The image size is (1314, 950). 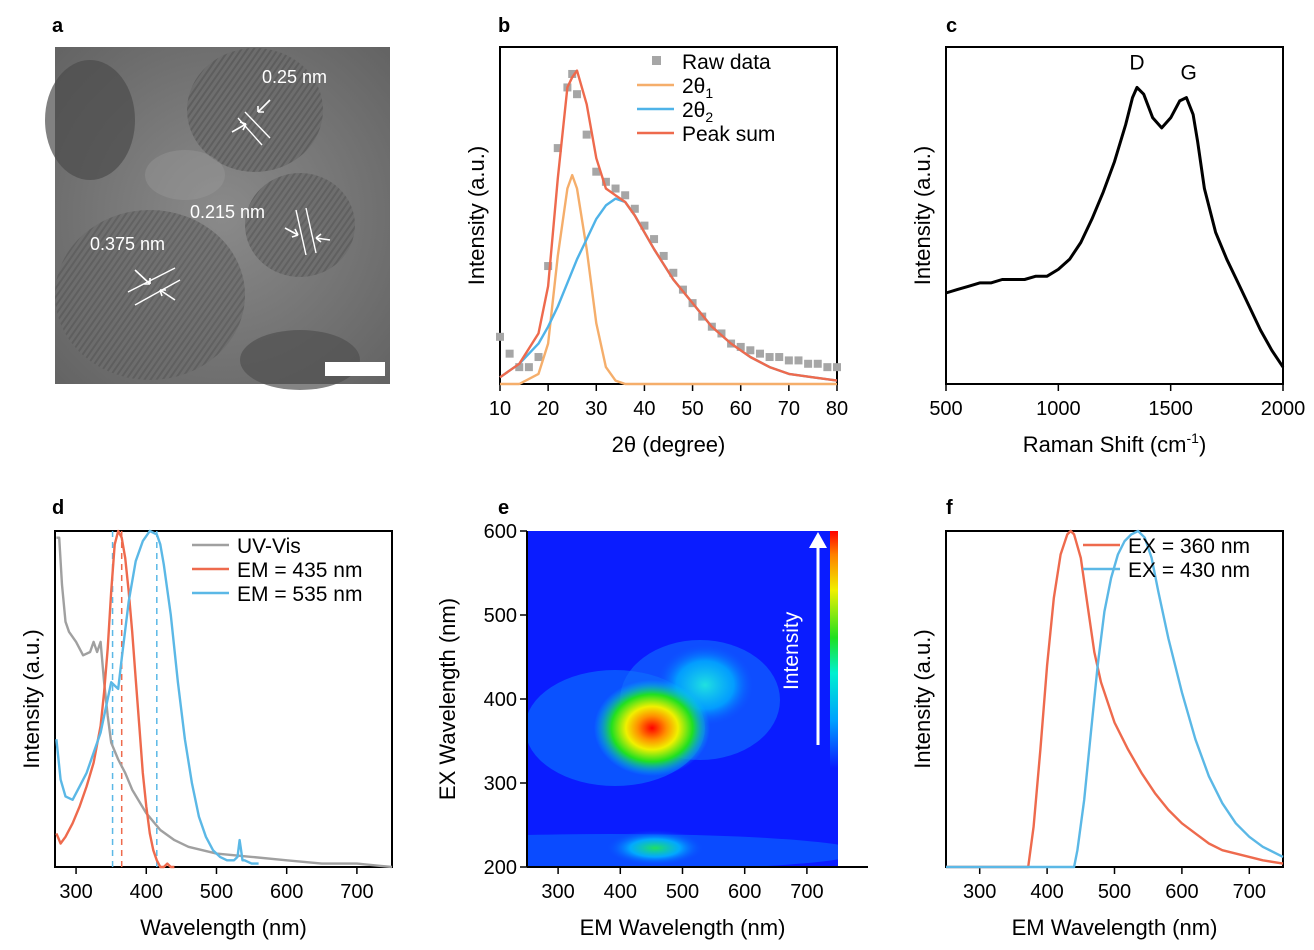 I want to click on colorbar, so click(x=834, y=649).